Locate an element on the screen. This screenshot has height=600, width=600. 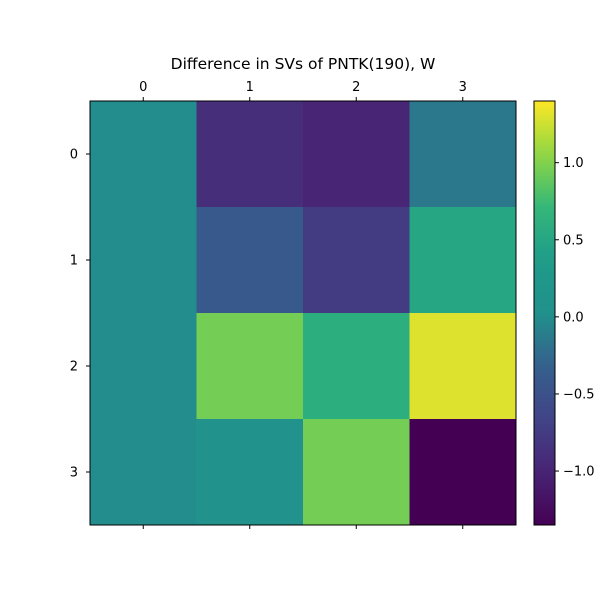
y-tick-label-1: 1 is located at coordinates (74, 261).